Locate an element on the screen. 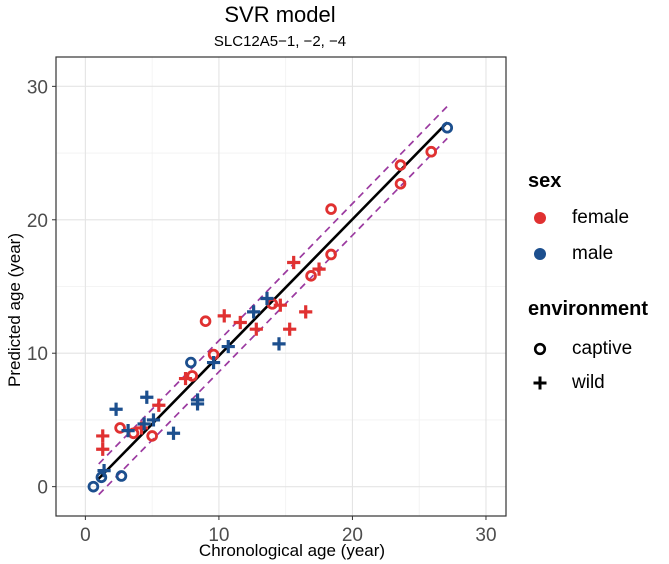  legend-female-dot is located at coordinates (540, 218).